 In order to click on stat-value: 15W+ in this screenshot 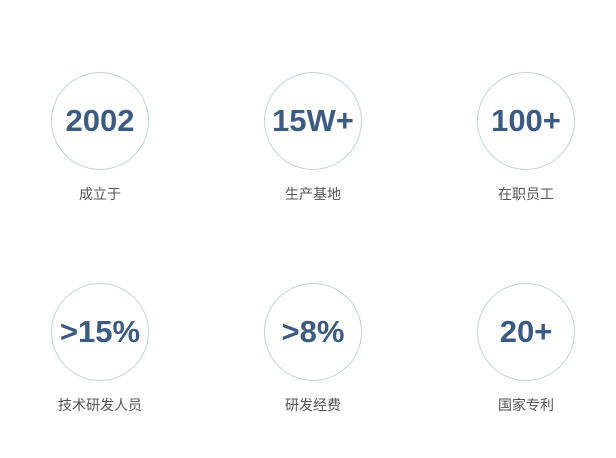, I will do `click(313, 121)`.